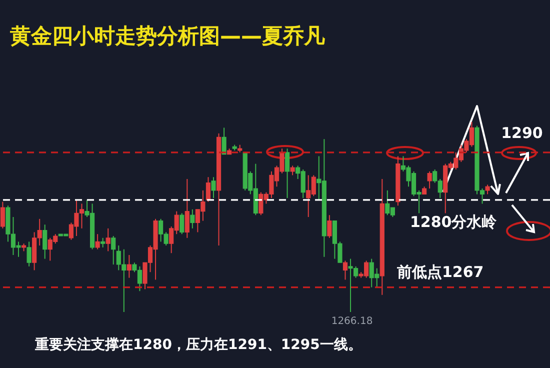  Describe the element at coordinates (522, 133) in the screenshot. I see `text: 1290` at that location.